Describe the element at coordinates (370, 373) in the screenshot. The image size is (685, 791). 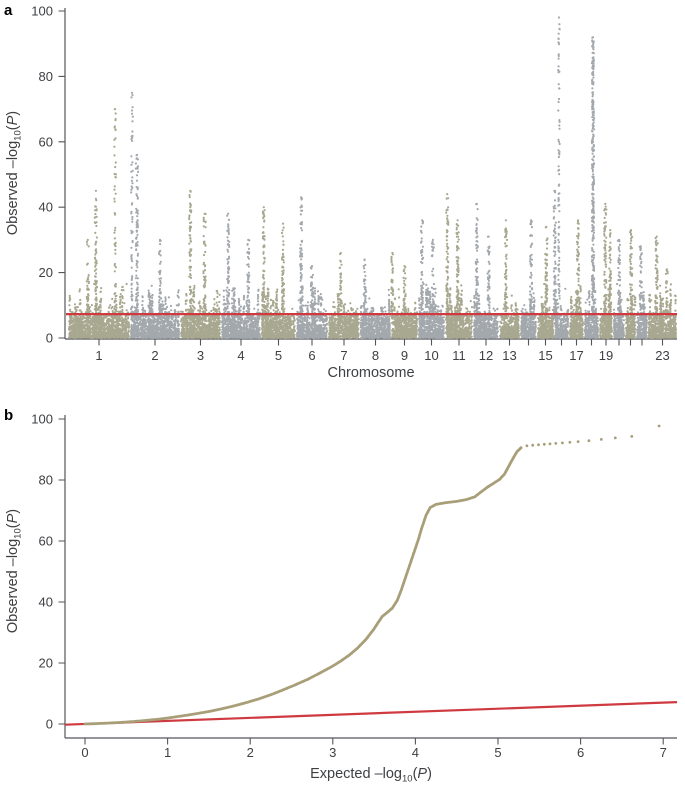
I see `x-axis-label-a: Chromosome` at that location.